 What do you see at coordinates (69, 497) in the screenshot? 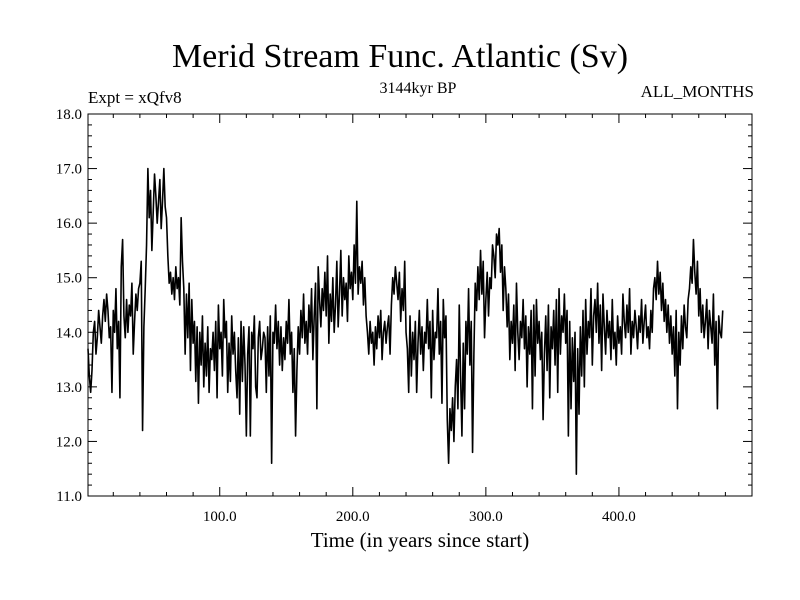
I see `y-tick-label: 11.0` at bounding box center [69, 497].